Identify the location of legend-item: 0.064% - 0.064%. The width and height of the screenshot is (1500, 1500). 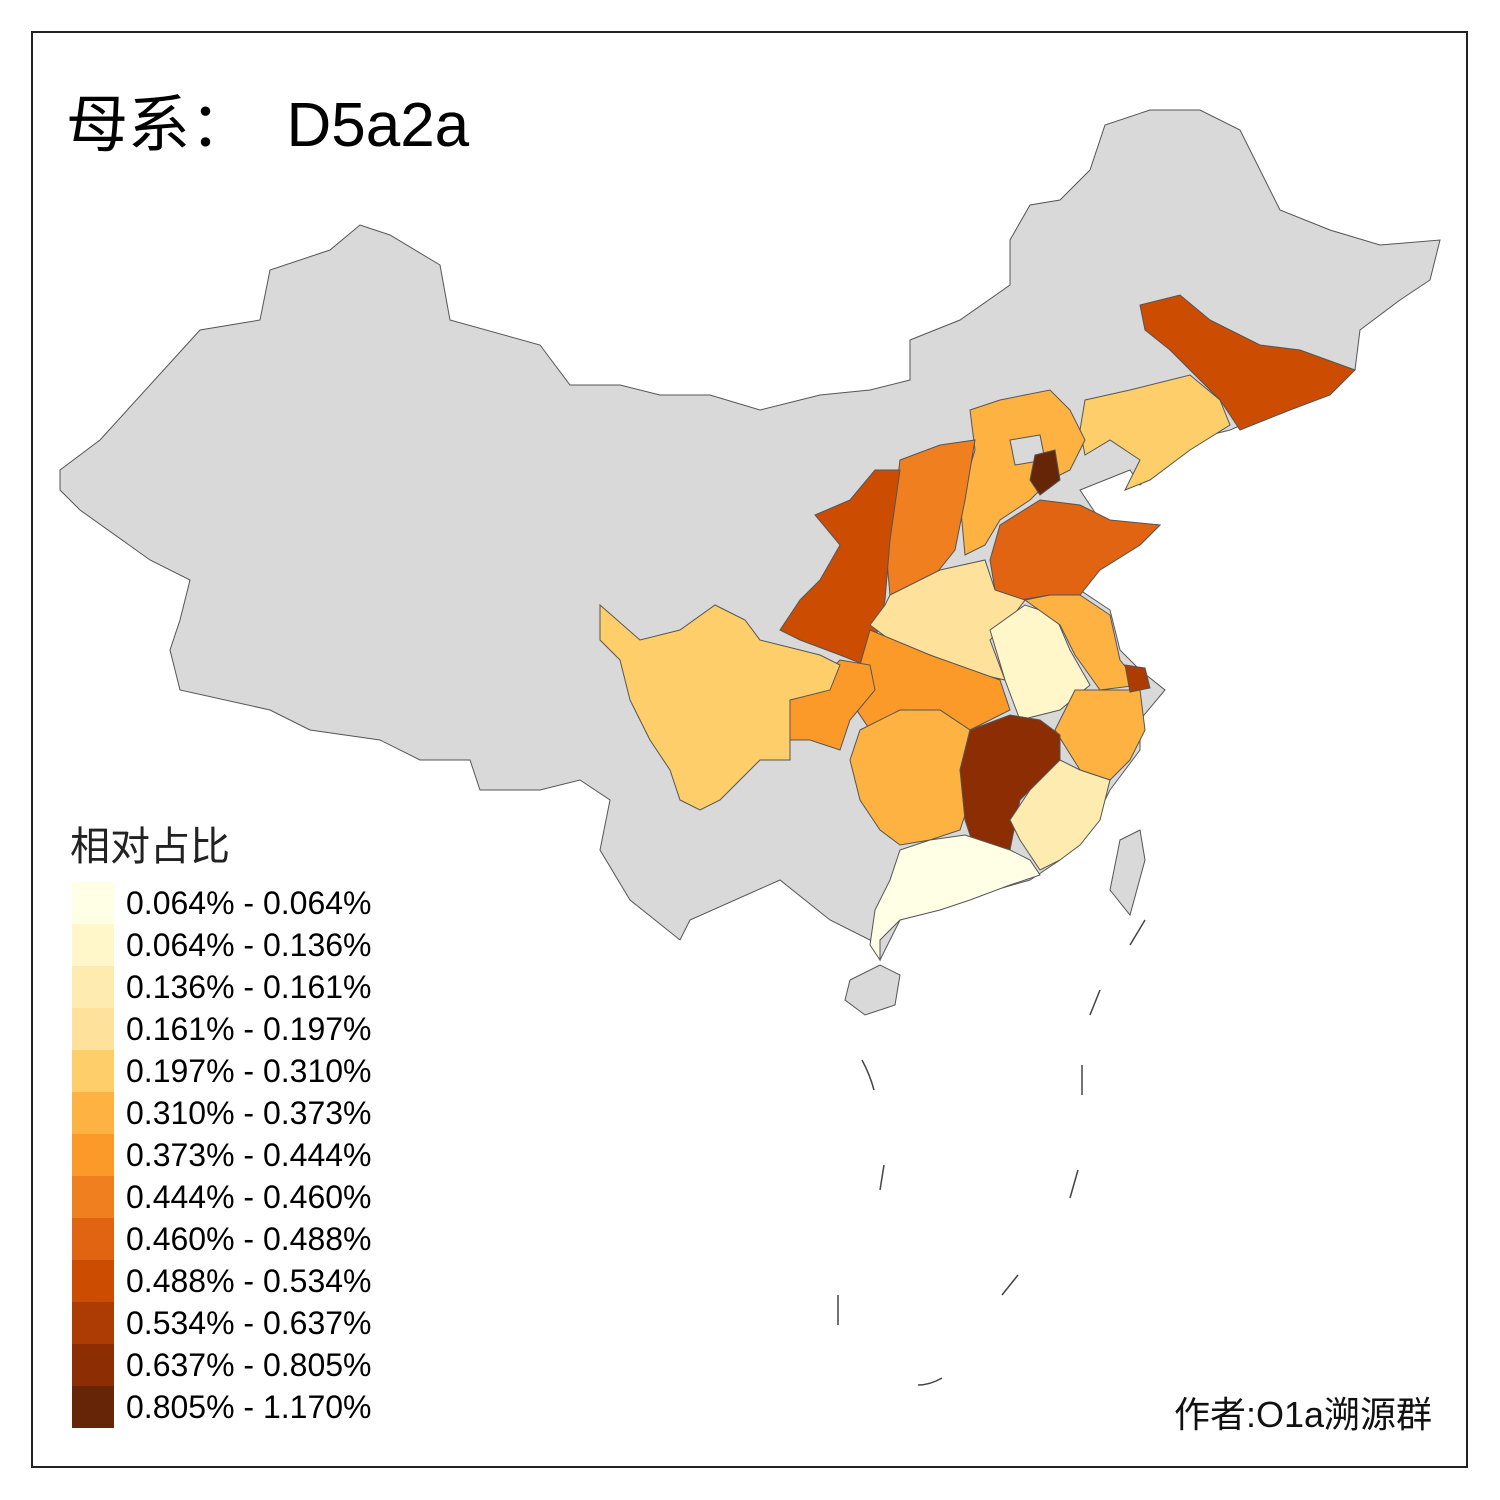
(222, 903).